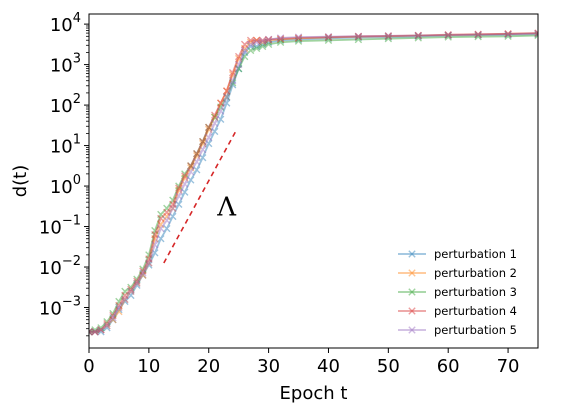 The height and width of the screenshot is (411, 563). I want to click on legend-item: perturbation 5, so click(457, 330).